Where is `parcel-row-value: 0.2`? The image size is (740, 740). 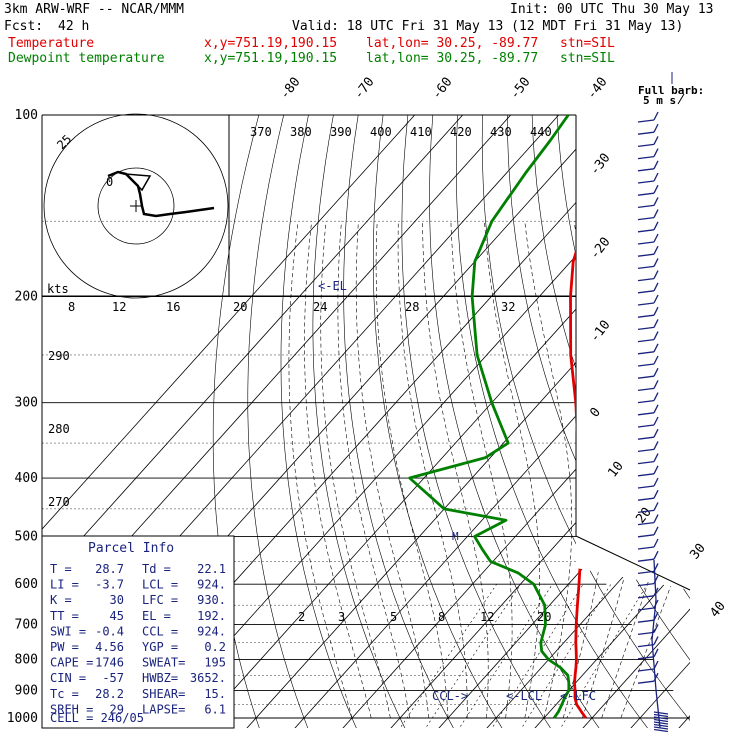 parcel-row-value: 0.2 is located at coordinates (215, 647).